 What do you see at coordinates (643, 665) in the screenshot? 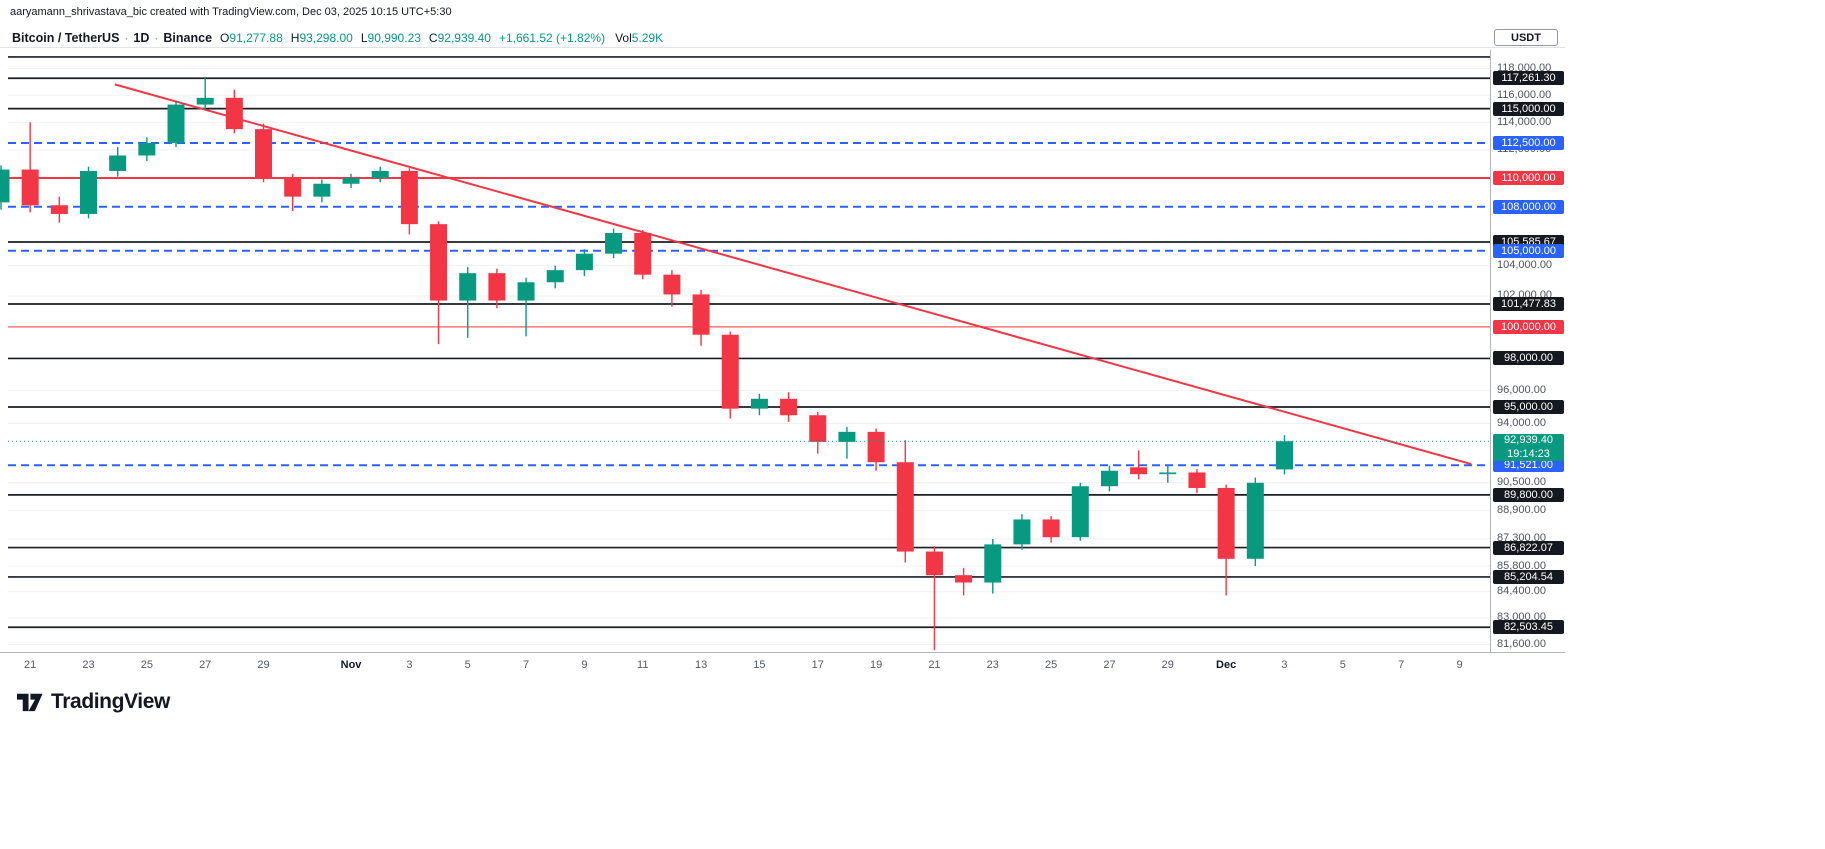
I see `time-tick-11: 11` at bounding box center [643, 665].